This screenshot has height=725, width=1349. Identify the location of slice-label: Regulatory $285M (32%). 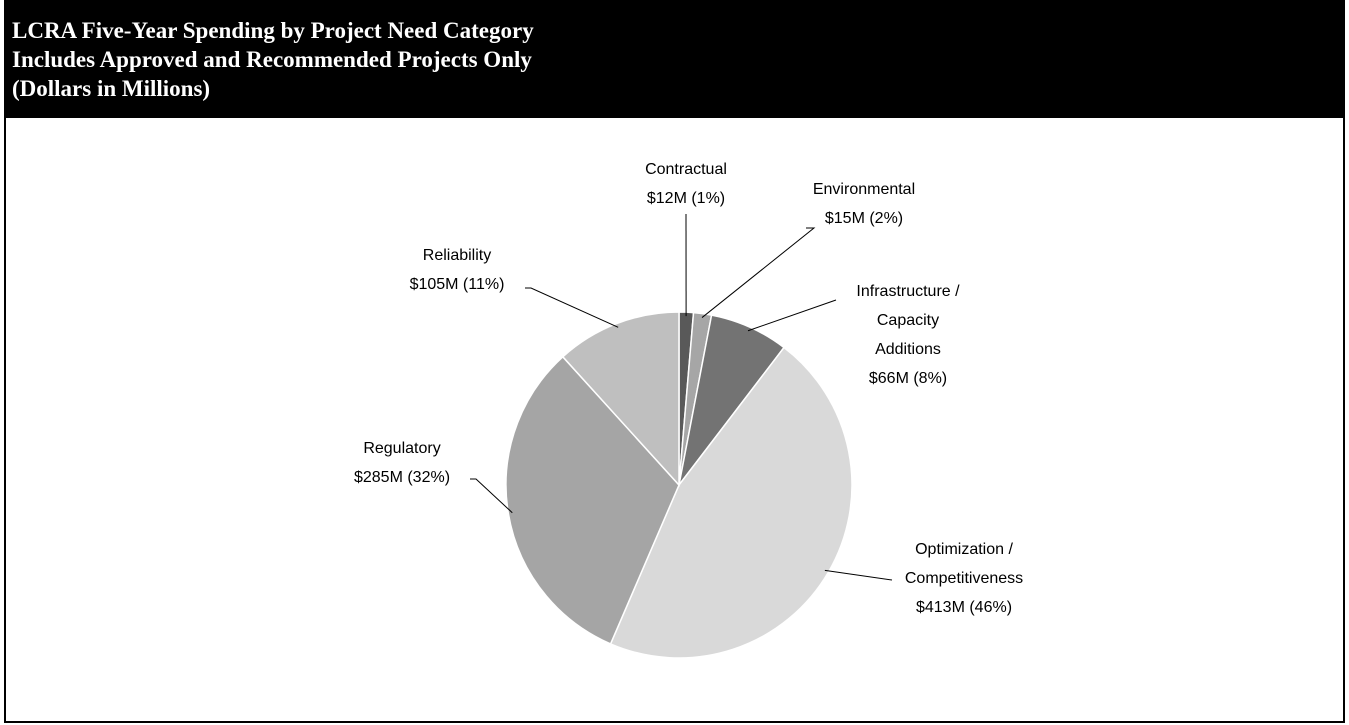
(402, 463).